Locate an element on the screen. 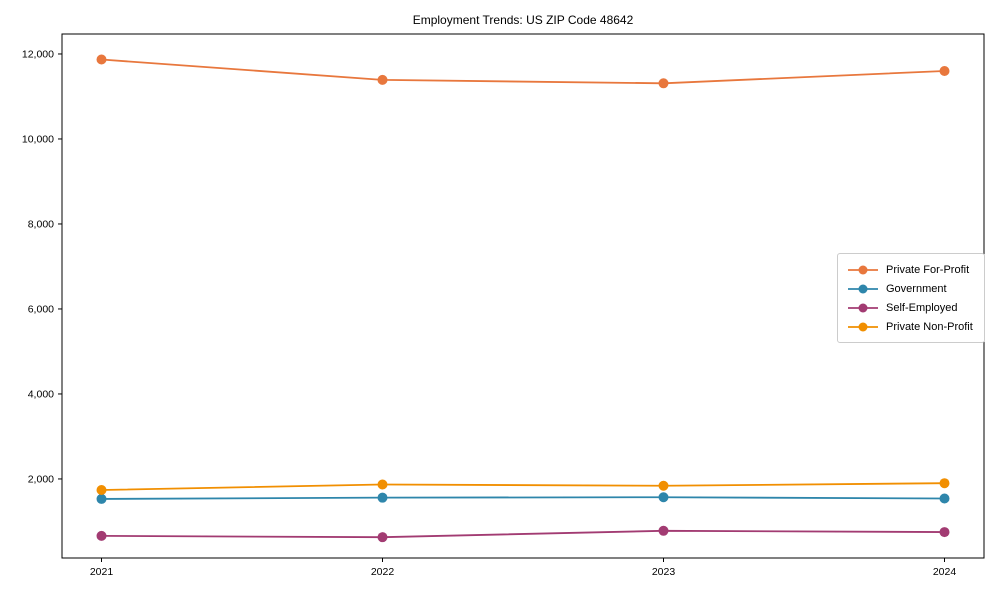 The width and height of the screenshot is (1000, 600). legend-label: Government is located at coordinates (916, 288).